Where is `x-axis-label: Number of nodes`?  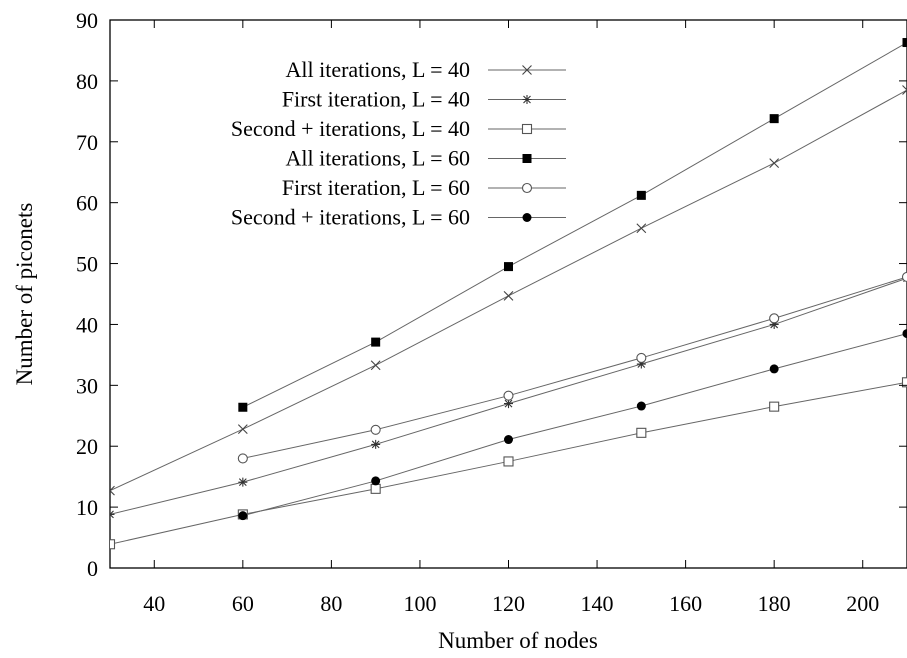 x-axis-label: Number of nodes is located at coordinates (518, 640).